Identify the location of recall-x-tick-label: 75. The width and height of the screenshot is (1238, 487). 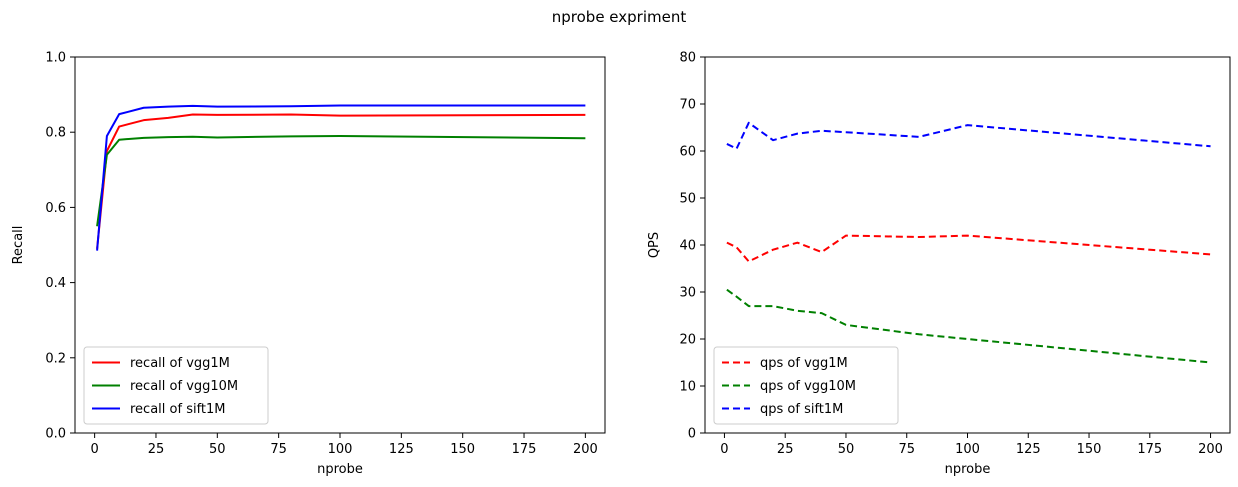
(278, 449).